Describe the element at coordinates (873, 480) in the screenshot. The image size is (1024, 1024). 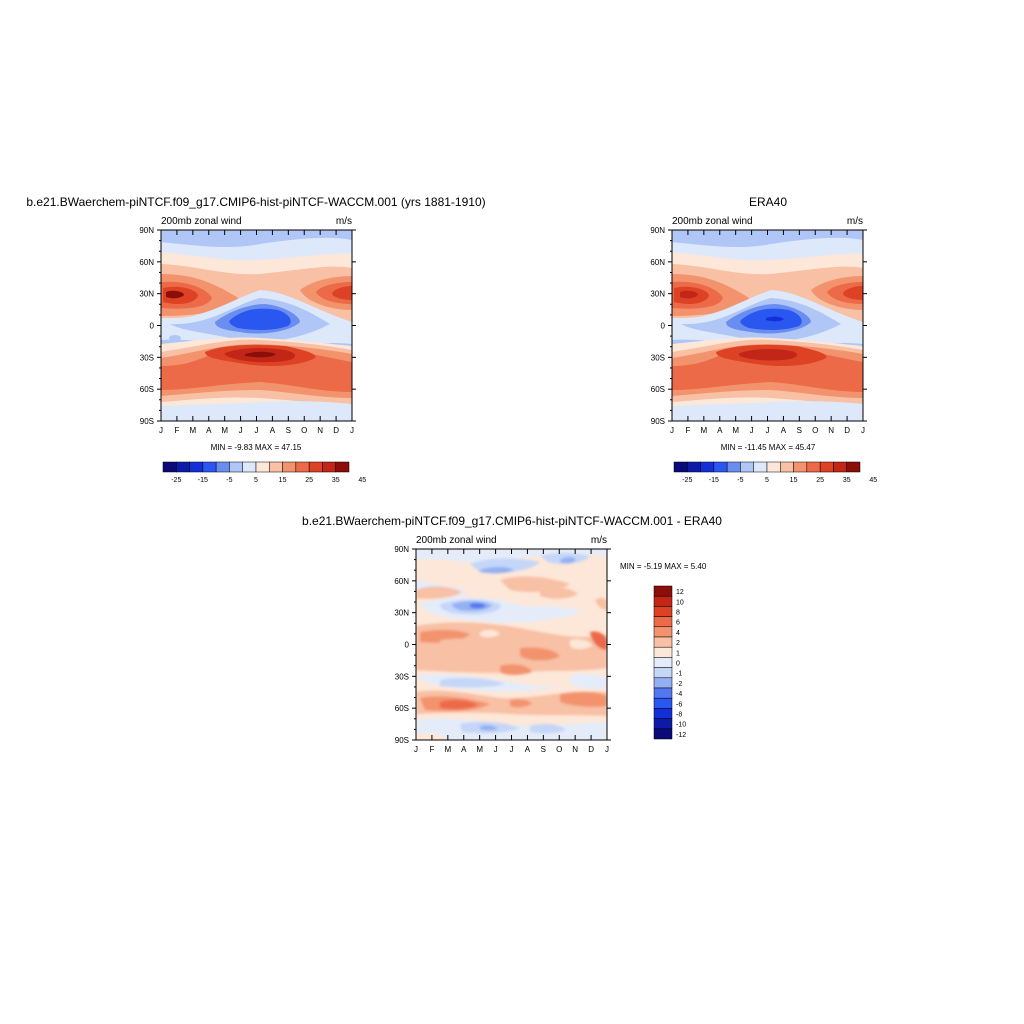
I see `colorbar-label: 45` at that location.